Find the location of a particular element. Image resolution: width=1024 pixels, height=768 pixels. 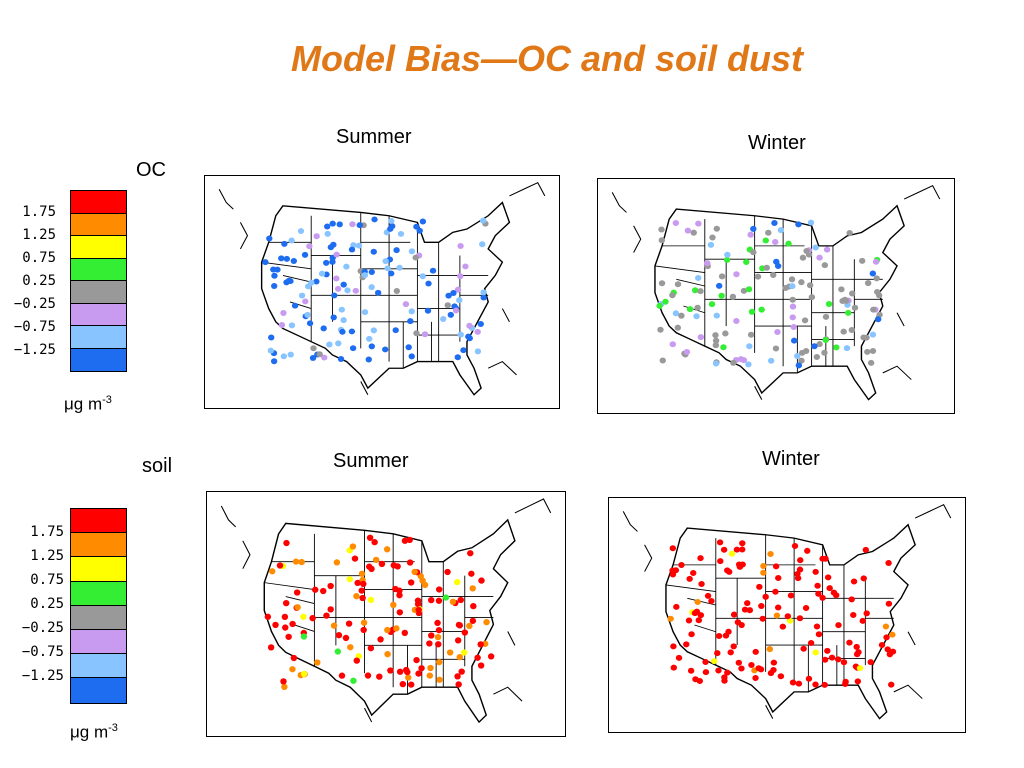

oc-tick: 1.75 is located at coordinates (39, 212).